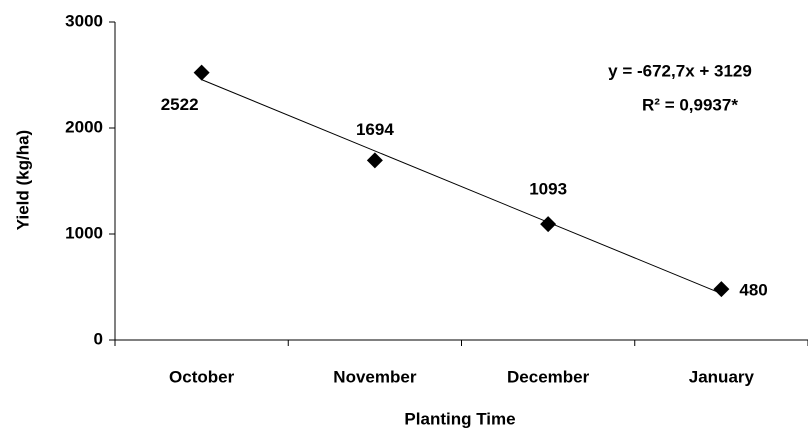 This screenshot has width=808, height=432. Describe the element at coordinates (98, 338) in the screenshot. I see `y-tick-label: 0` at that location.